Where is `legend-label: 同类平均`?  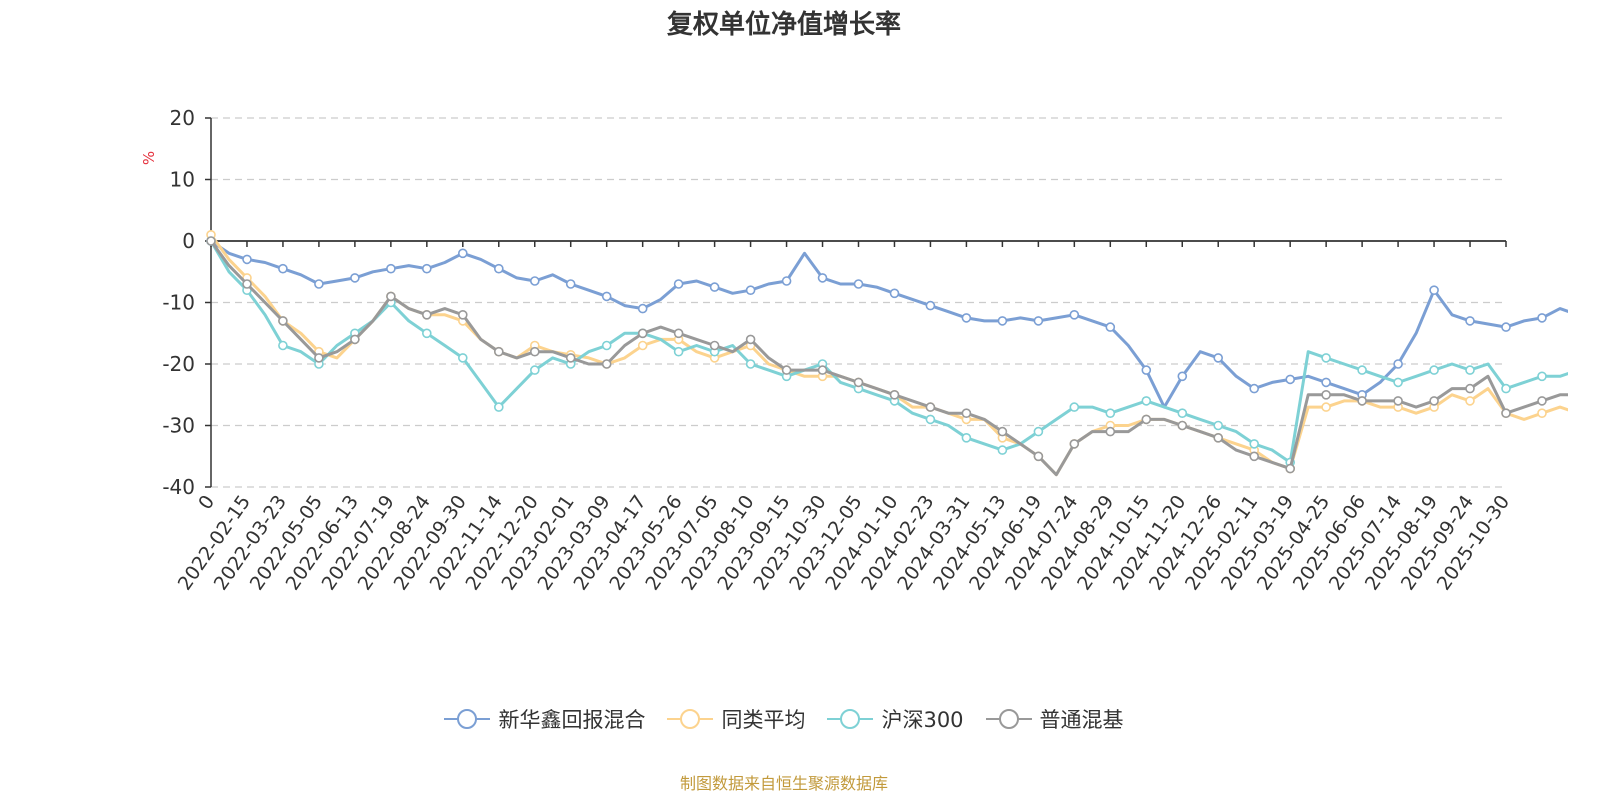 legend-label: 同类平均 is located at coordinates (763, 720).